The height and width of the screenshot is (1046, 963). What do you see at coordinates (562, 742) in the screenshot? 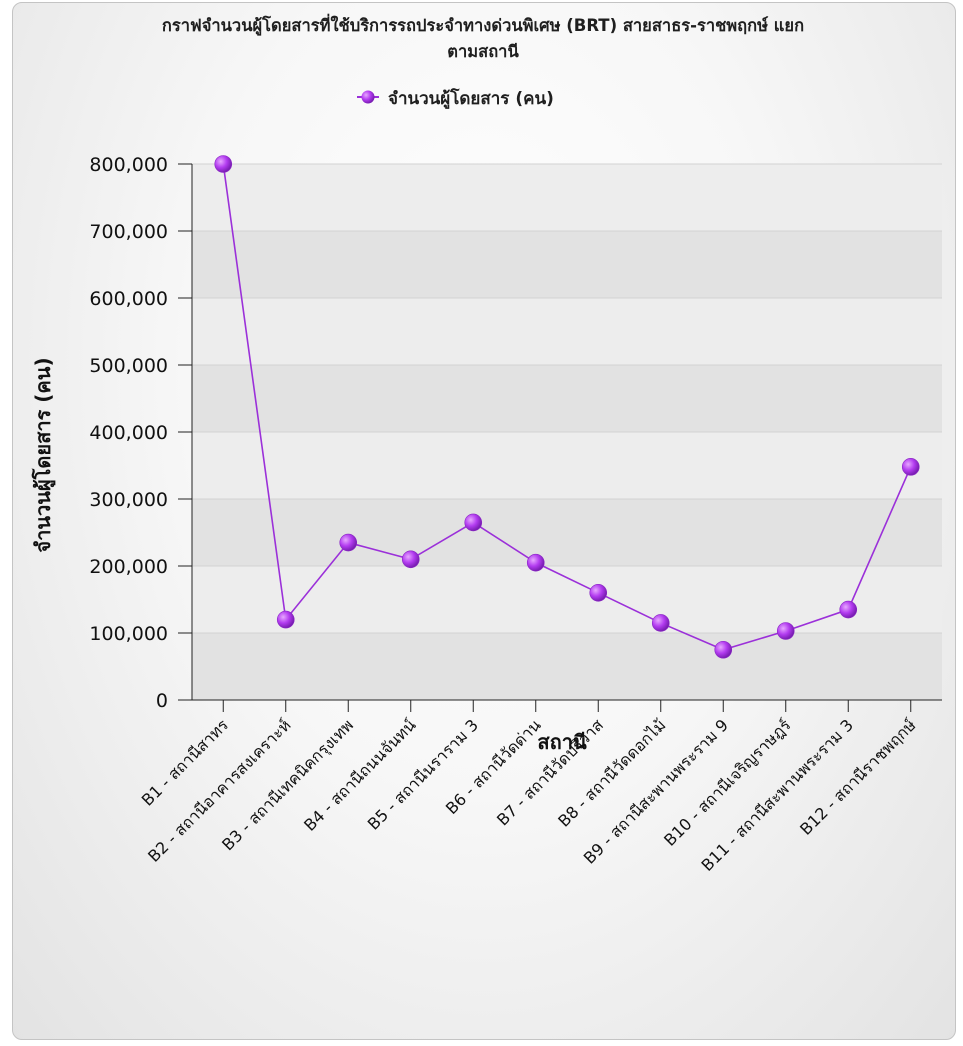
I see `x-axis-title: สถานี` at bounding box center [562, 742].